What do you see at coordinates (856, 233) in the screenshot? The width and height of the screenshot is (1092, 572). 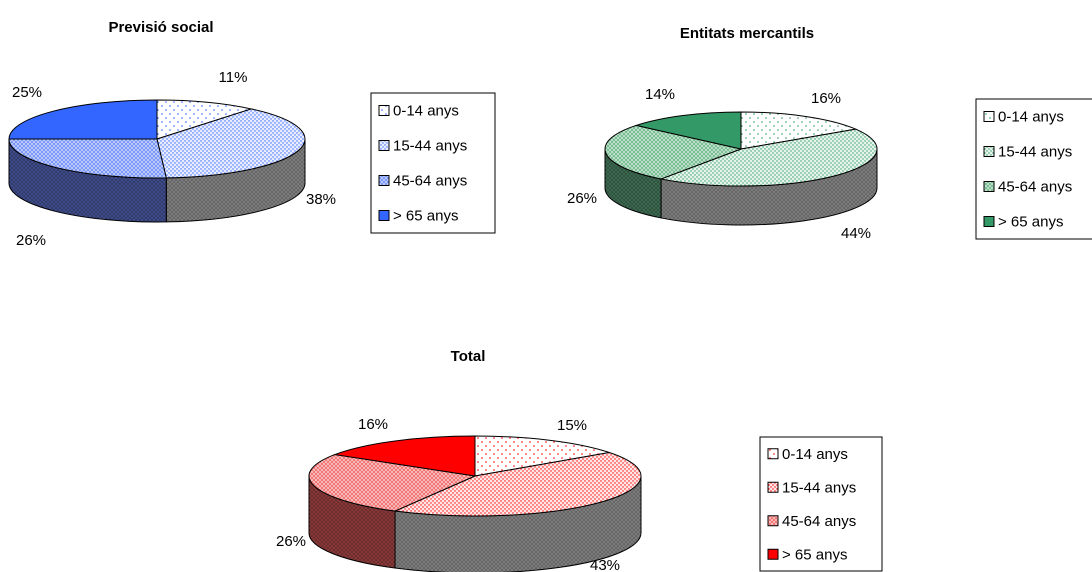 I see `data-label: 44%` at bounding box center [856, 233].